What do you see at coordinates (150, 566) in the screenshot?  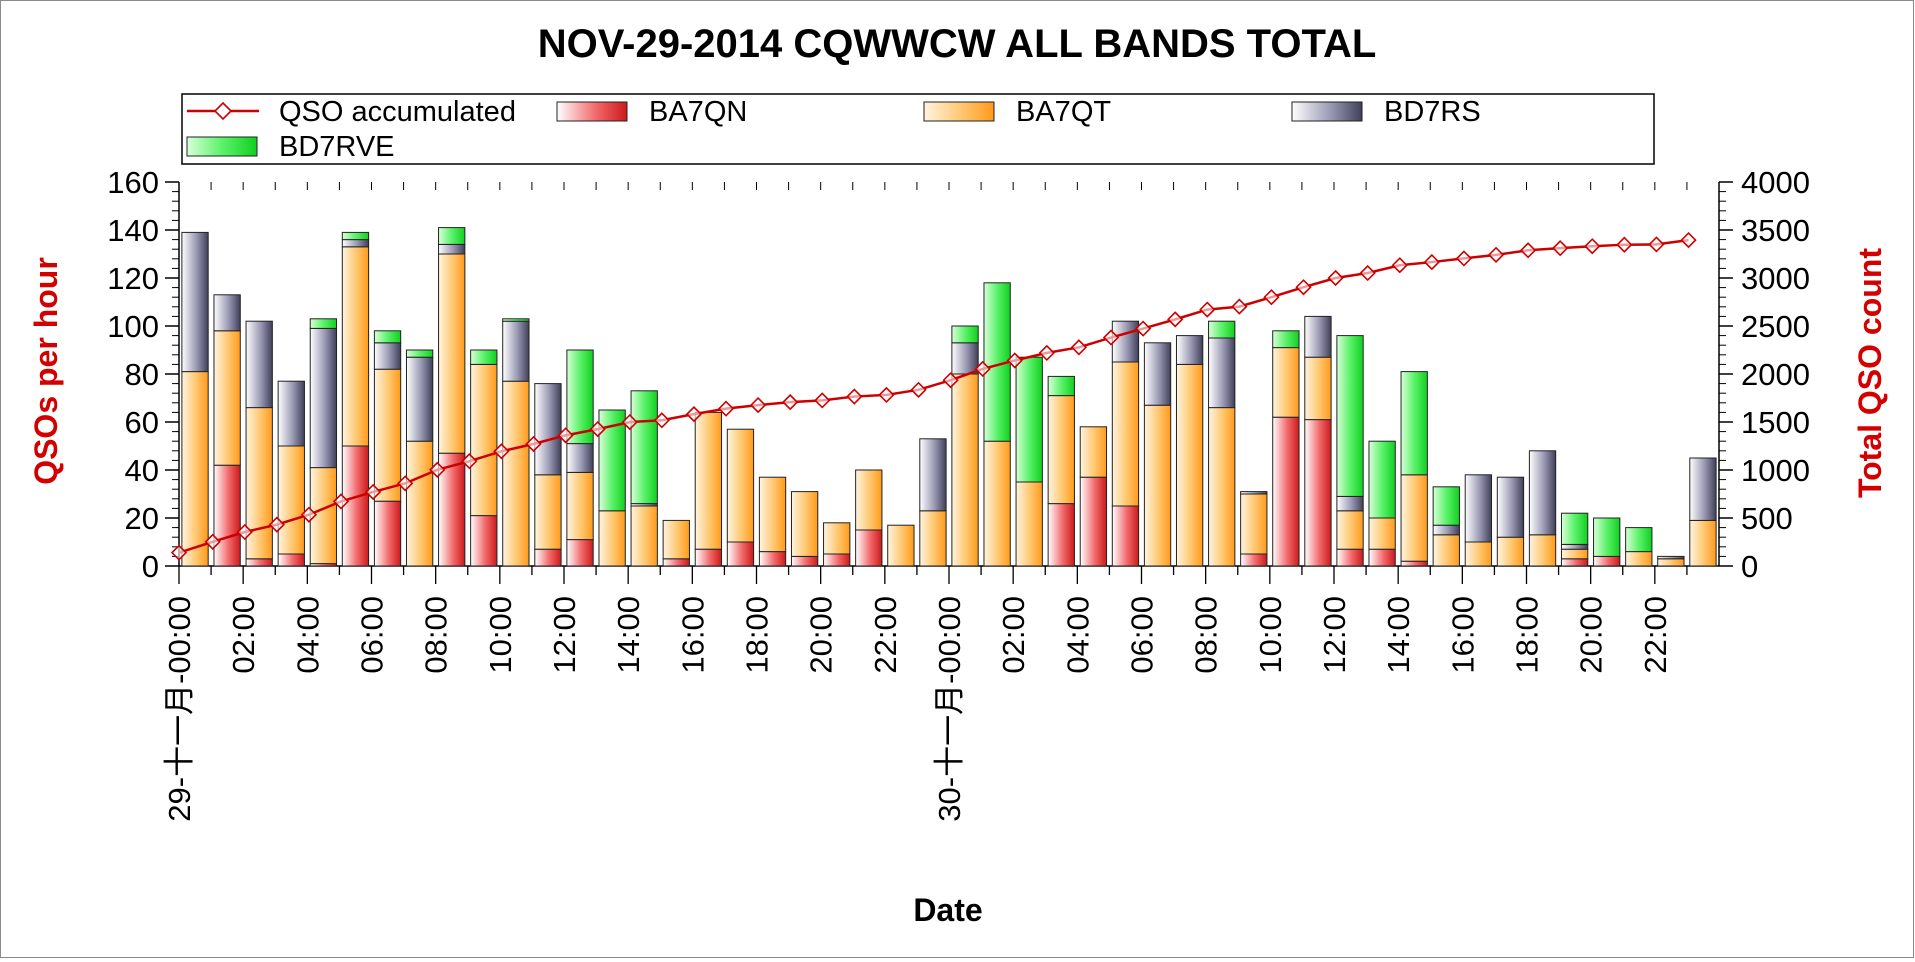 I see `y-tick-label: 0` at bounding box center [150, 566].